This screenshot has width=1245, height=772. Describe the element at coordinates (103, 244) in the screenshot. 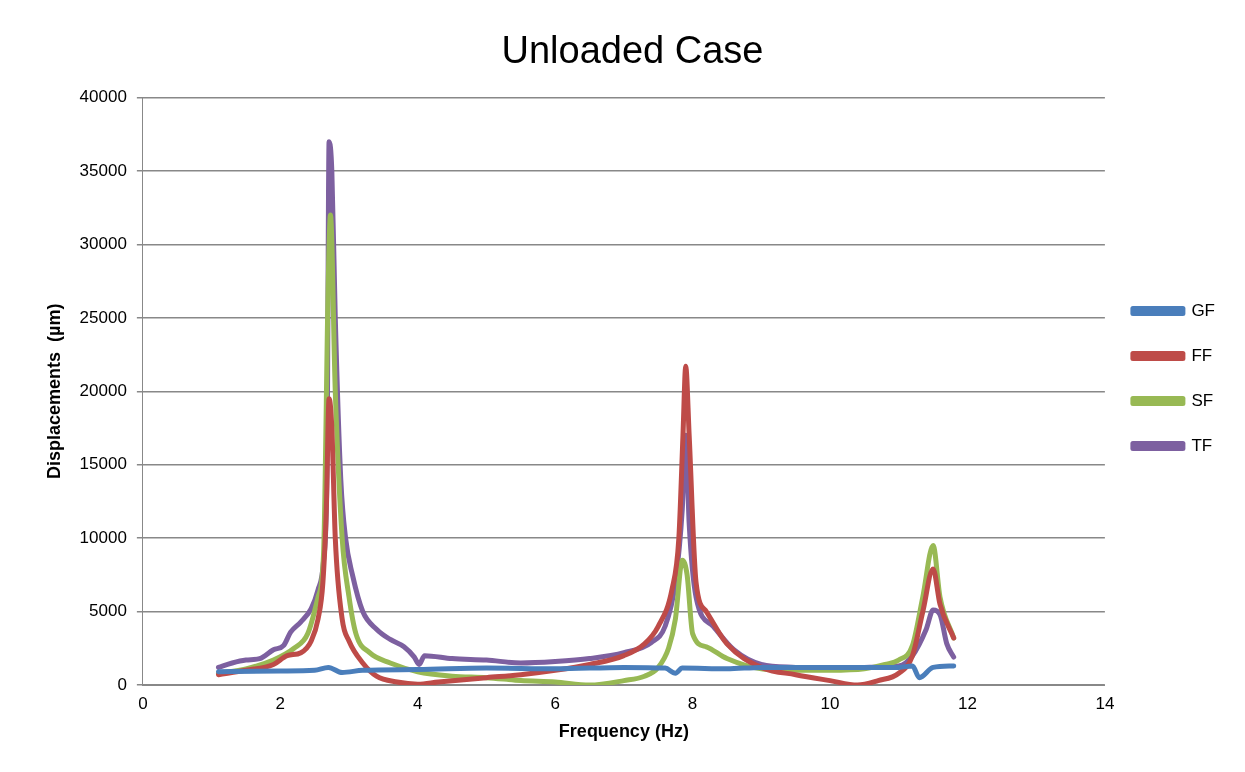

I see `y-tick-label: 30000` at that location.